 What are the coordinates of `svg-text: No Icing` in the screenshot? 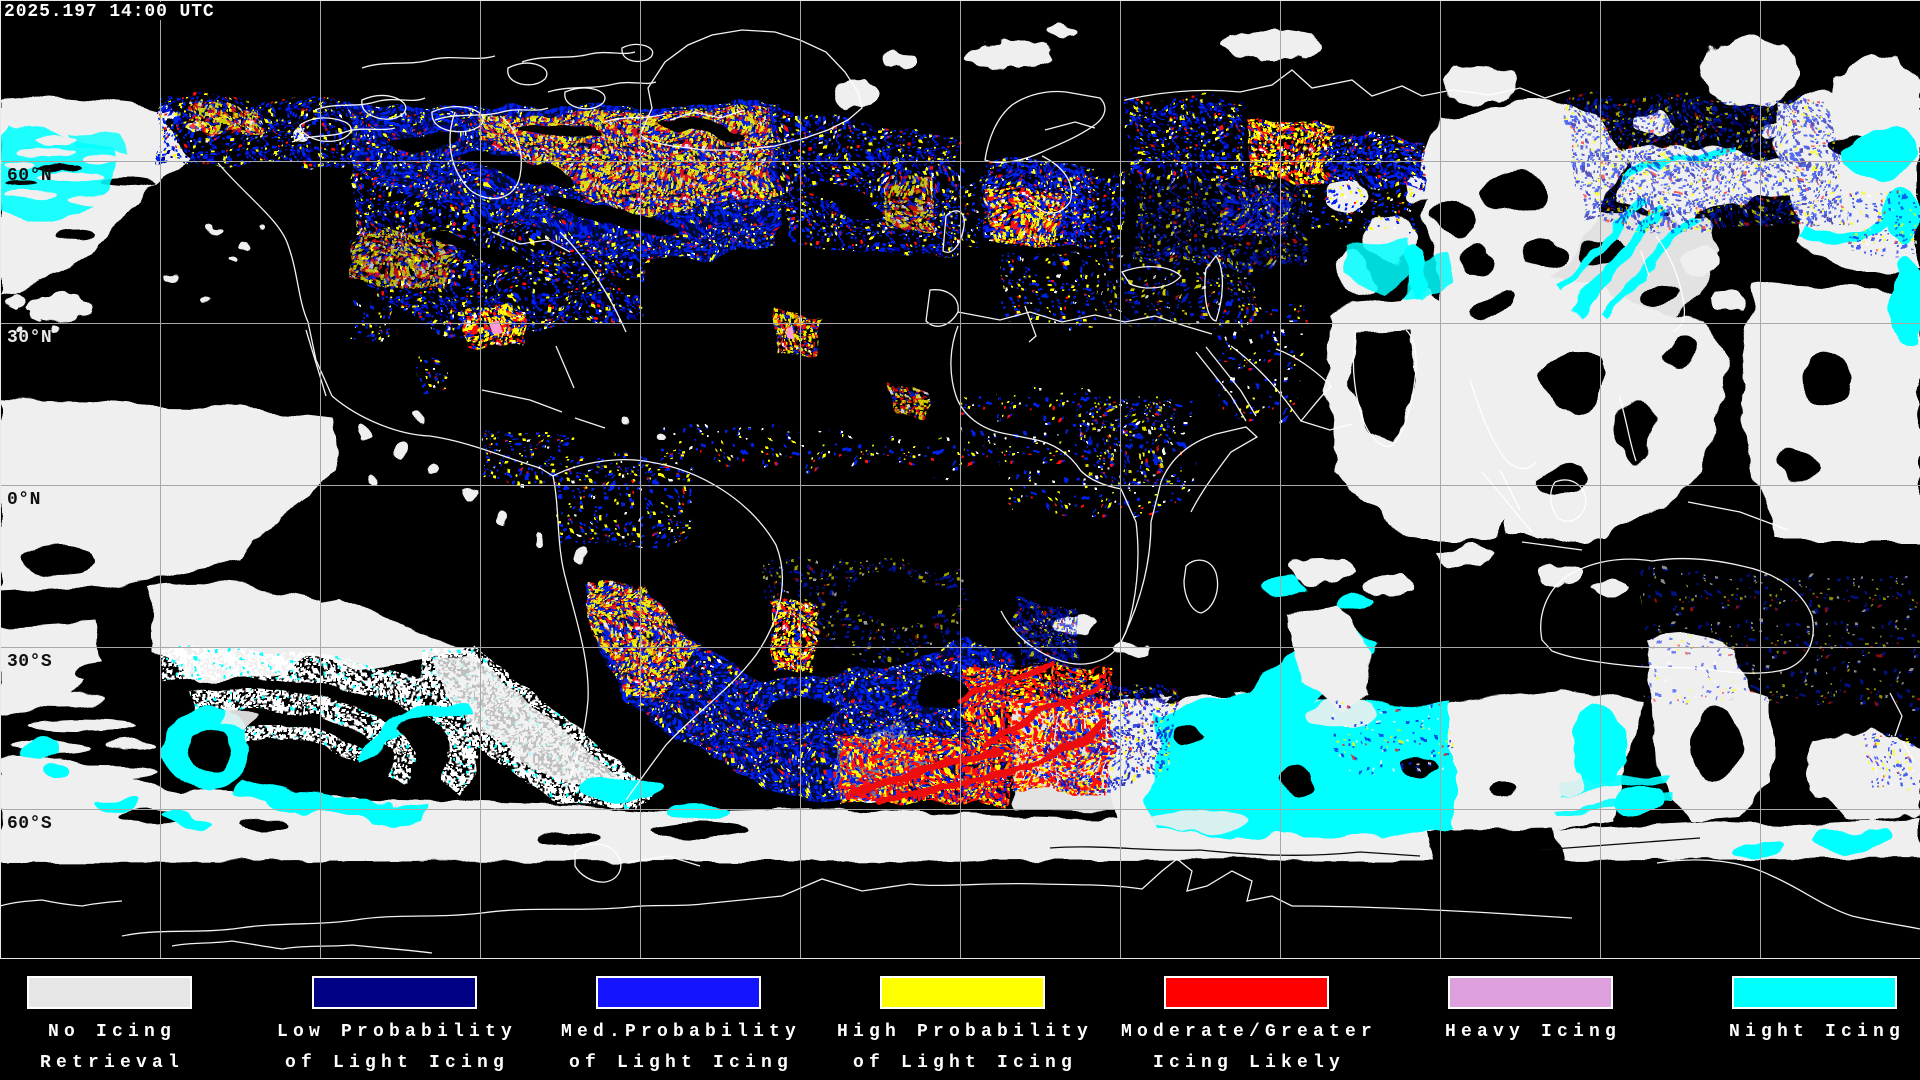 It's located at (112, 1032).